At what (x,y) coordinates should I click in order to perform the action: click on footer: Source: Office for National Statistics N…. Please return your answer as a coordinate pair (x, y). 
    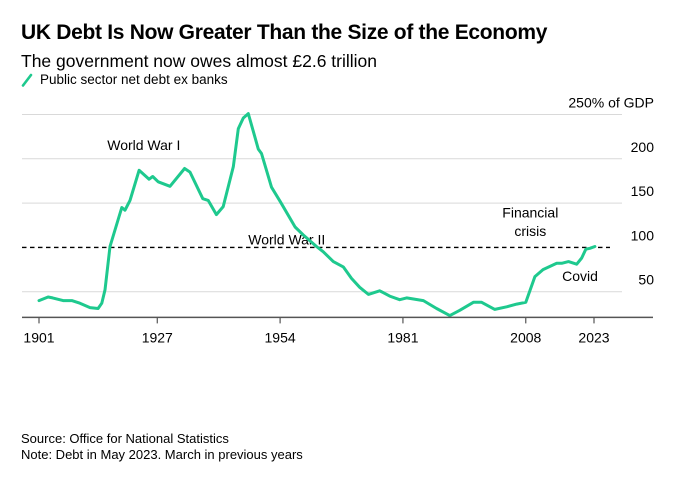
    Looking at the image, I should click on (162, 447).